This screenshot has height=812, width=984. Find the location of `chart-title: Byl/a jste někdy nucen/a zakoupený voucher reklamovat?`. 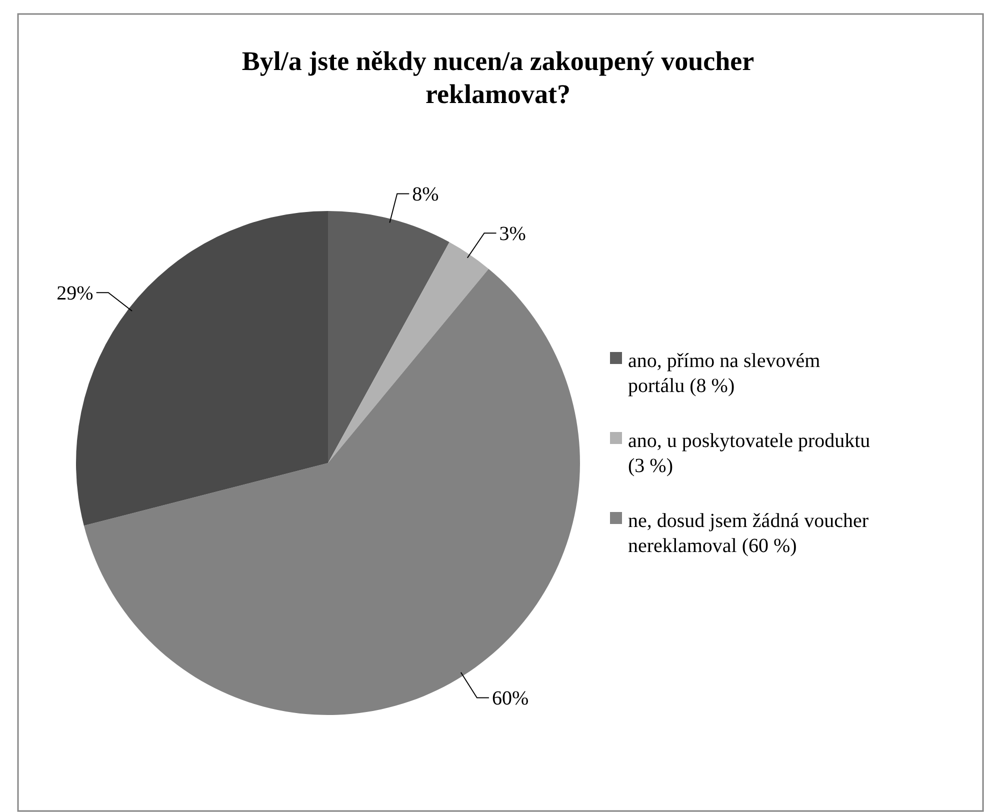

chart-title: Byl/a jste někdy nucen/a zakoupený voucher reklamovat? is located at coordinates (498, 77).